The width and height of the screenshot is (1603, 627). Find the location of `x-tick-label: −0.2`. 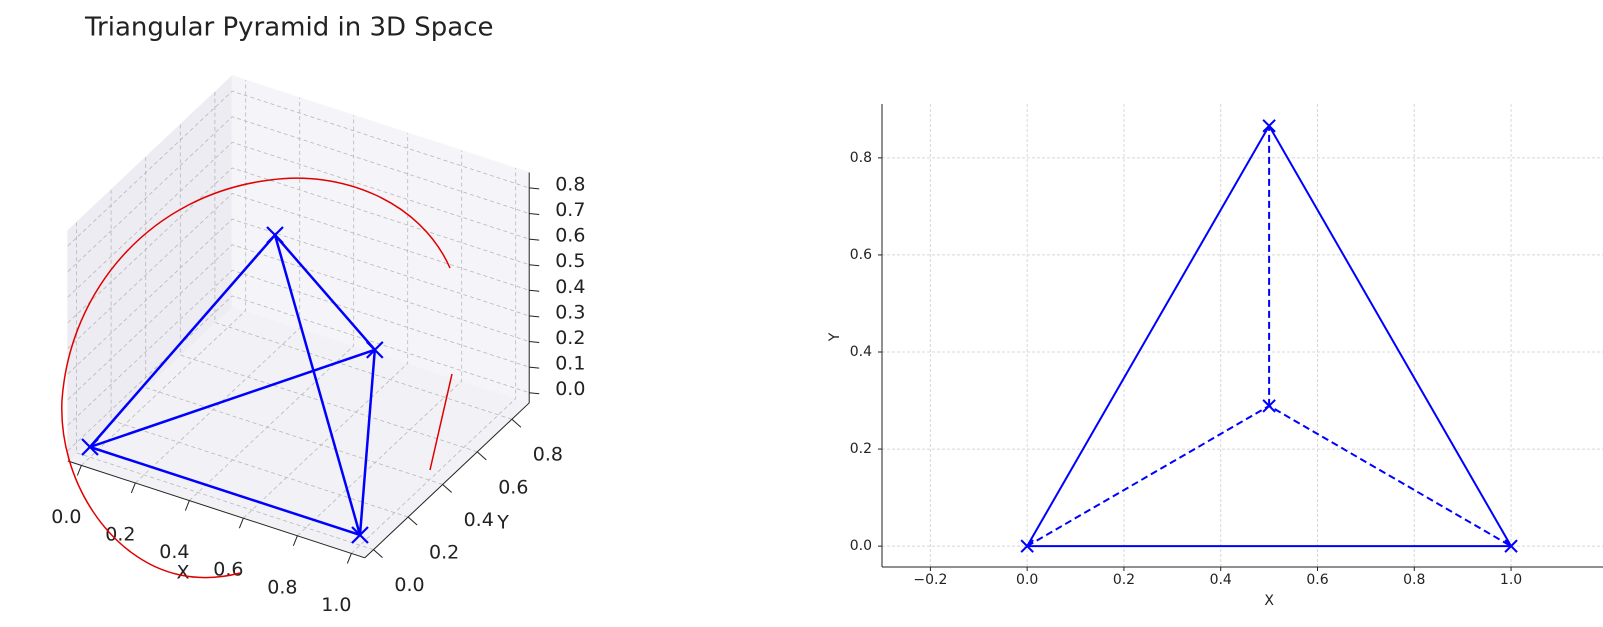

x-tick-label: −0.2 is located at coordinates (930, 580).